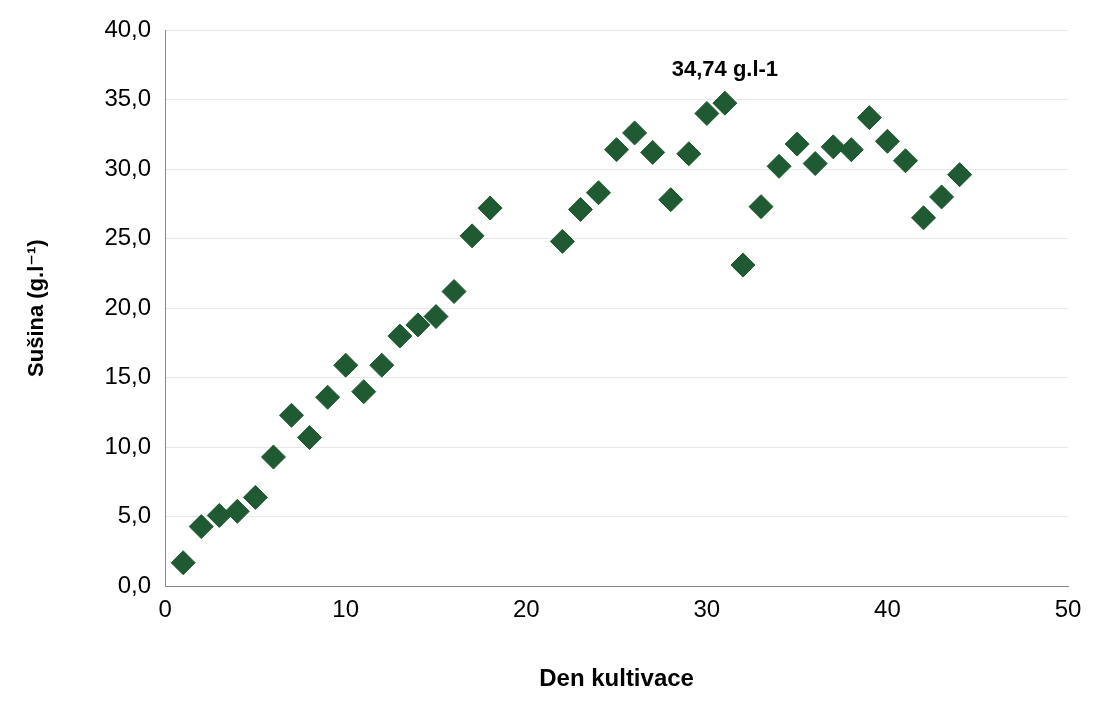 The height and width of the screenshot is (718, 1098). What do you see at coordinates (526, 609) in the screenshot?
I see `x-tick-label: 20` at bounding box center [526, 609].